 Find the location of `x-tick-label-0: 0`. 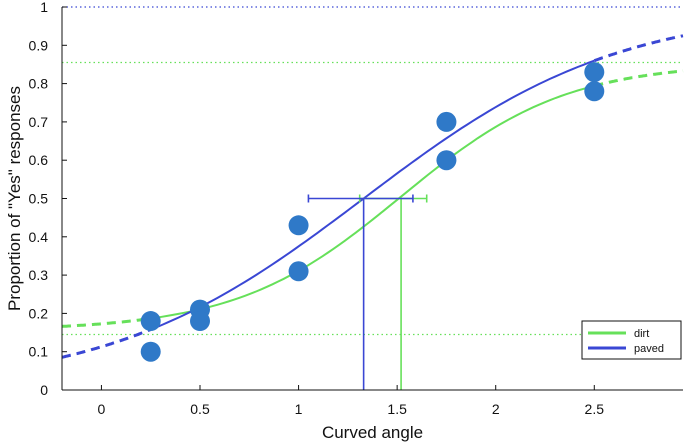

x-tick-label-0: 0 is located at coordinates (102, 409).